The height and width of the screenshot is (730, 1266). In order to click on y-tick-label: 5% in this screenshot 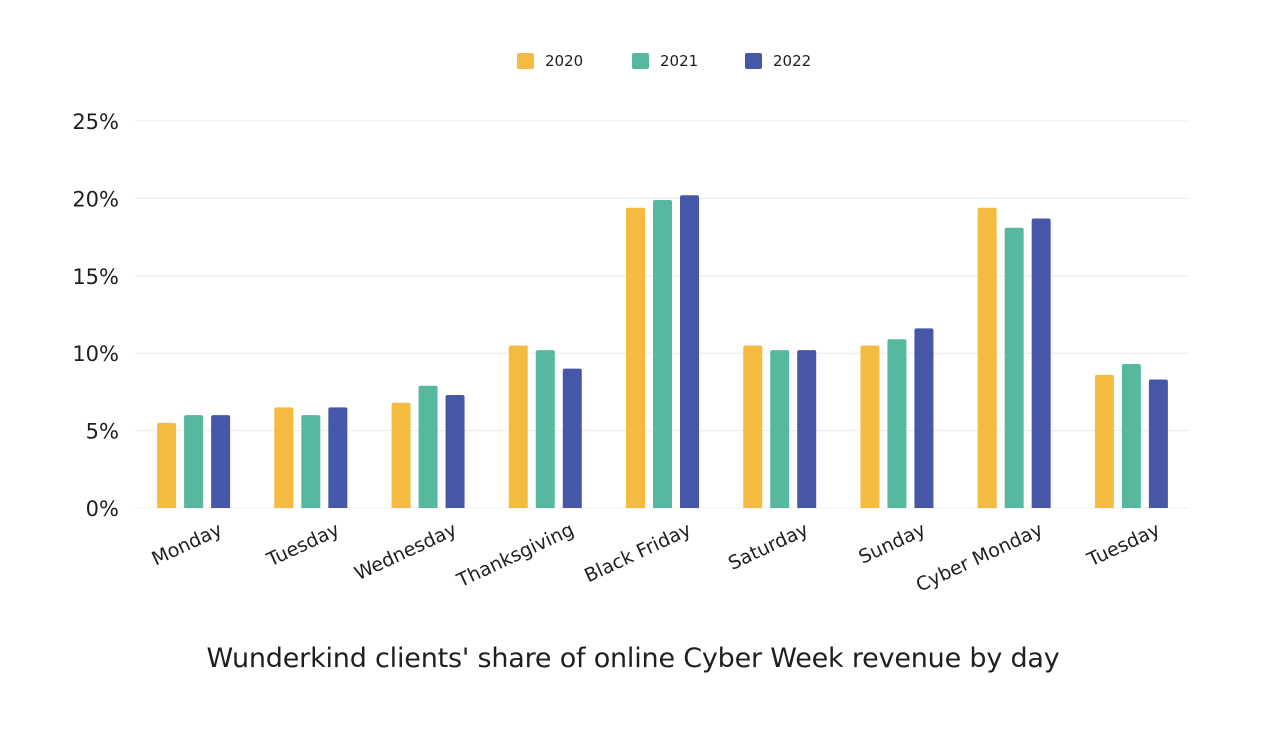, I will do `click(102, 432)`.